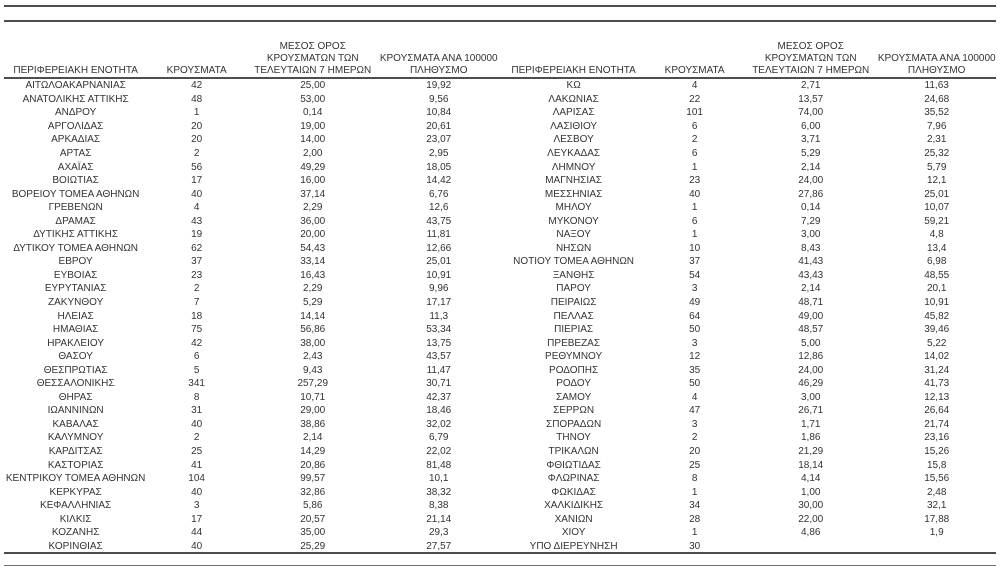 The width and height of the screenshot is (1000, 573). Describe the element at coordinates (438, 533) in the screenshot. I see `per100k-cell: 29,3` at that location.